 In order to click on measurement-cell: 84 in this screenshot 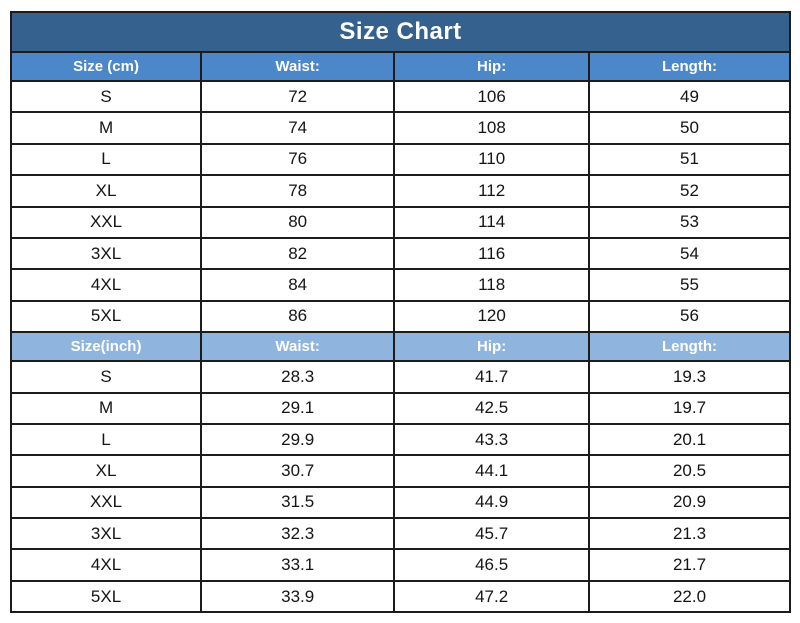, I will do `click(298, 285)`.